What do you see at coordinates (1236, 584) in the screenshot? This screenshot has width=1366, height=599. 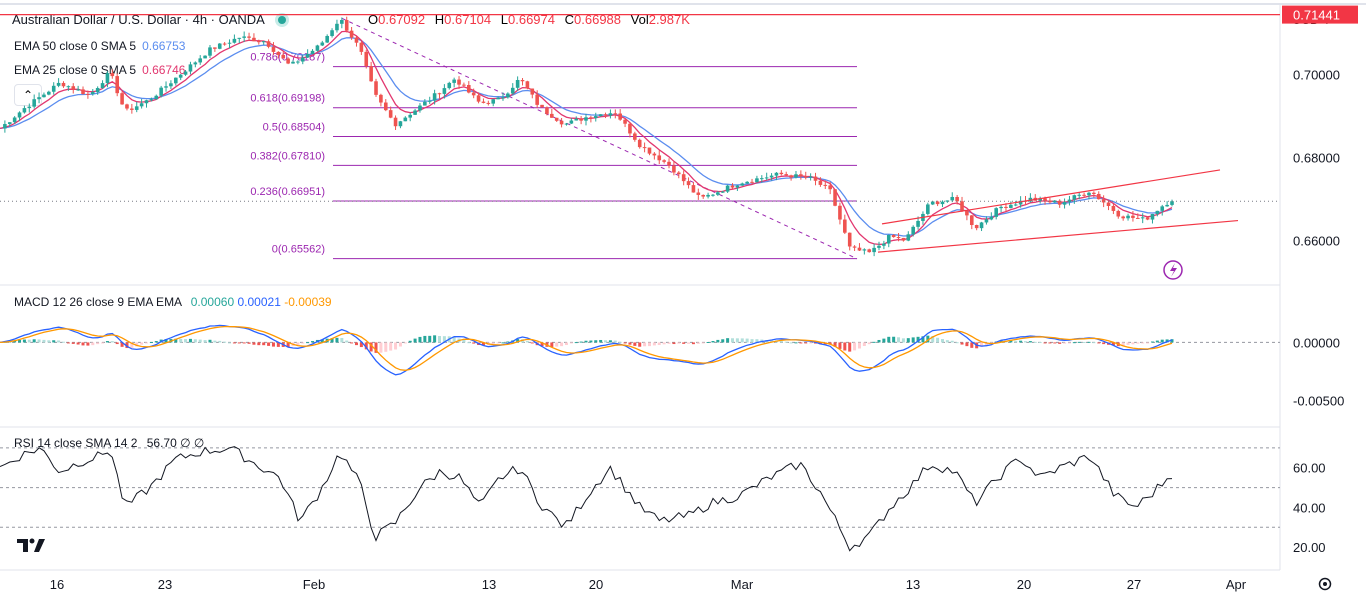 I see `time-tick-label: Apr` at bounding box center [1236, 584].